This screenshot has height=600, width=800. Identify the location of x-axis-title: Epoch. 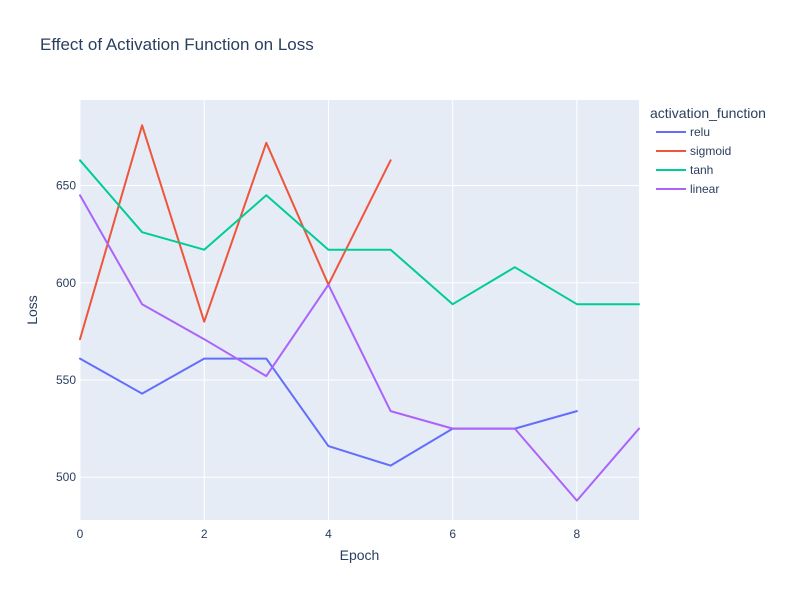
(360, 555).